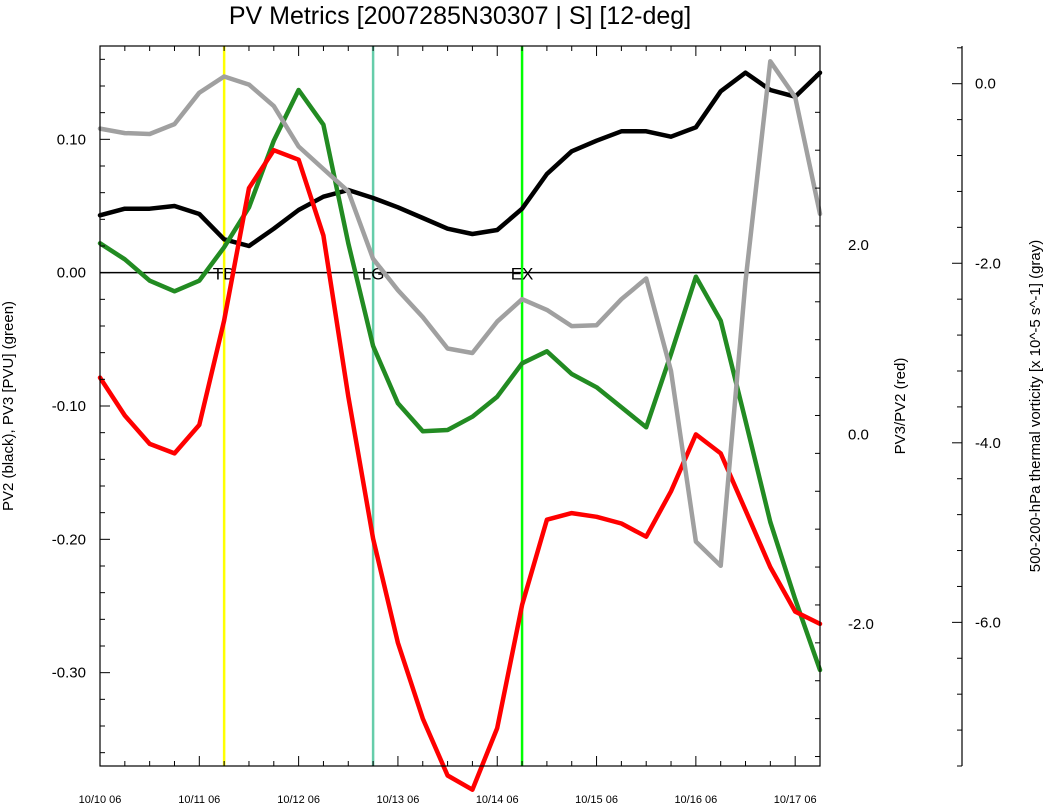 The image size is (1045, 805). Describe the element at coordinates (900, 406) in the screenshot. I see `right-axis-label: PV3/PV2 (red)` at that location.